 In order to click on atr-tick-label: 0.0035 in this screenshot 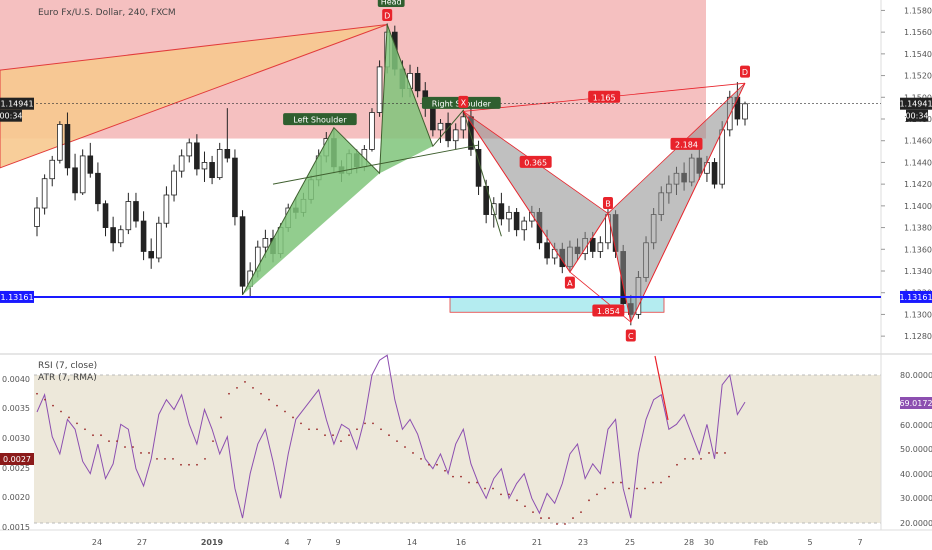, I will do `click(16, 408)`.